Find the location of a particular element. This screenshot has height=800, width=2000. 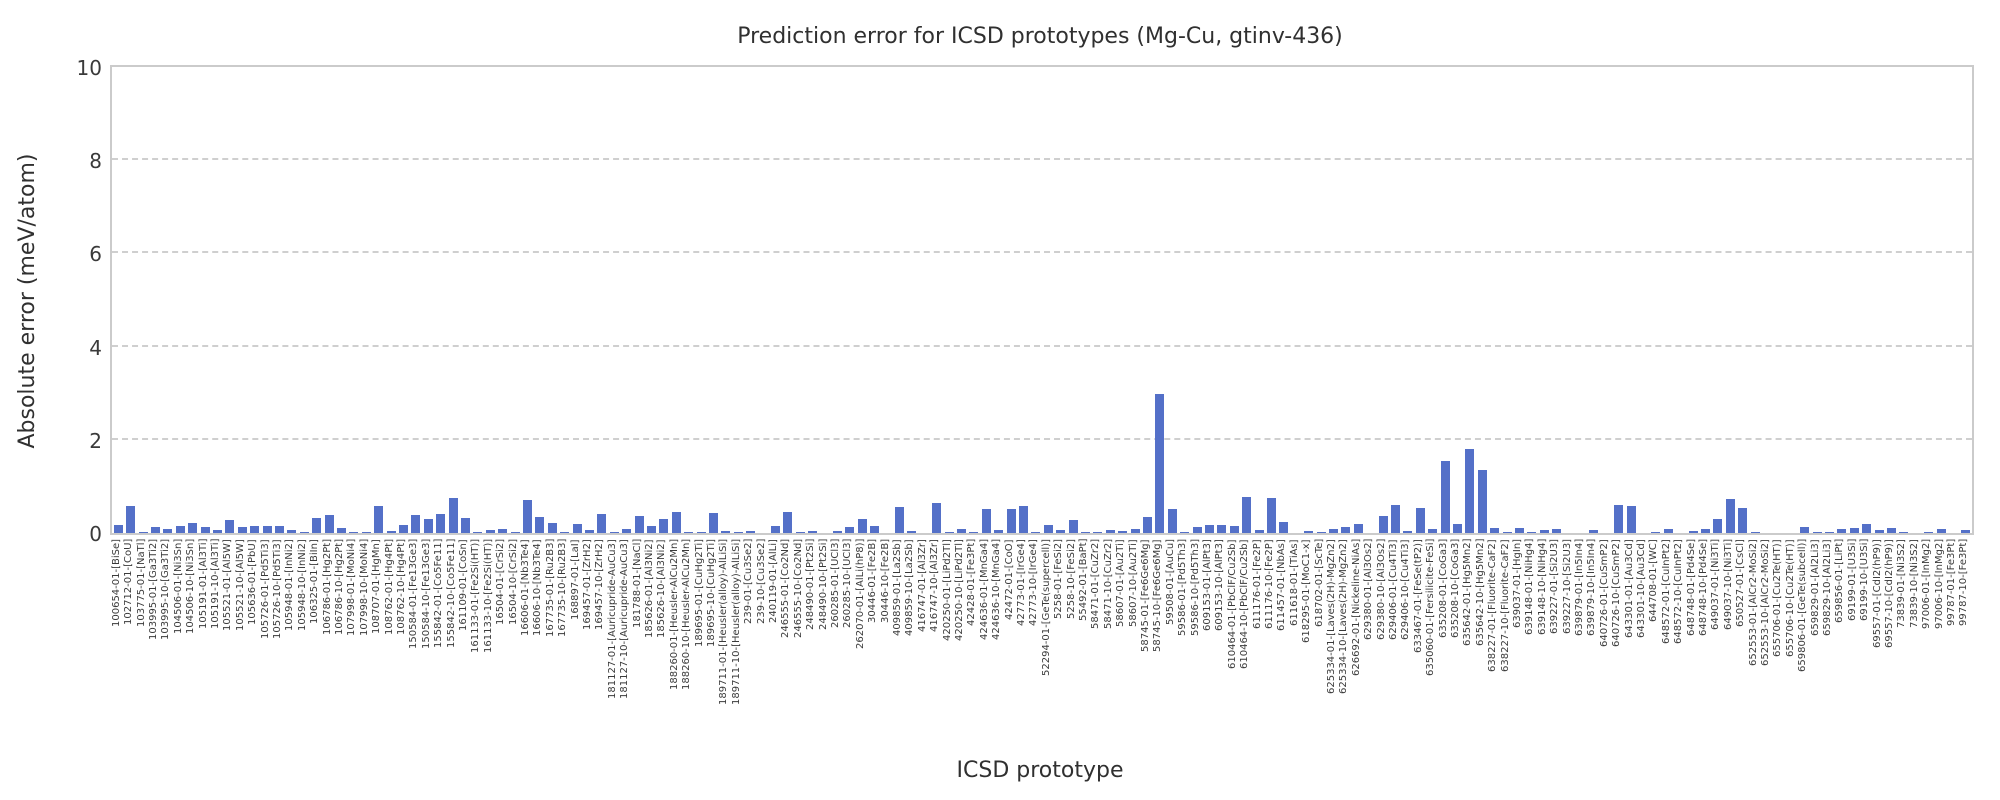

x-tick-label: 150584-10-[Fe13Ge3] is located at coordinates (426, 594).